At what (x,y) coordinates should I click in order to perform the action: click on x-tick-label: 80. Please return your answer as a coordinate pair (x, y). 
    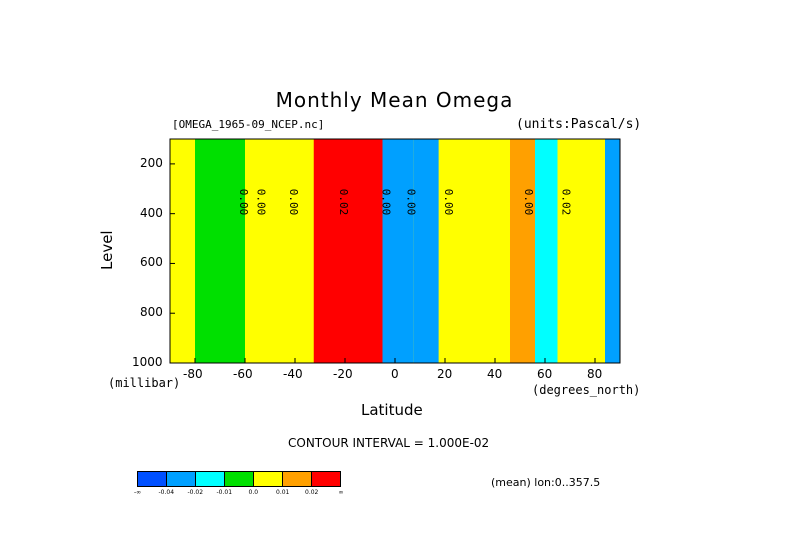
    Looking at the image, I should click on (595, 374).